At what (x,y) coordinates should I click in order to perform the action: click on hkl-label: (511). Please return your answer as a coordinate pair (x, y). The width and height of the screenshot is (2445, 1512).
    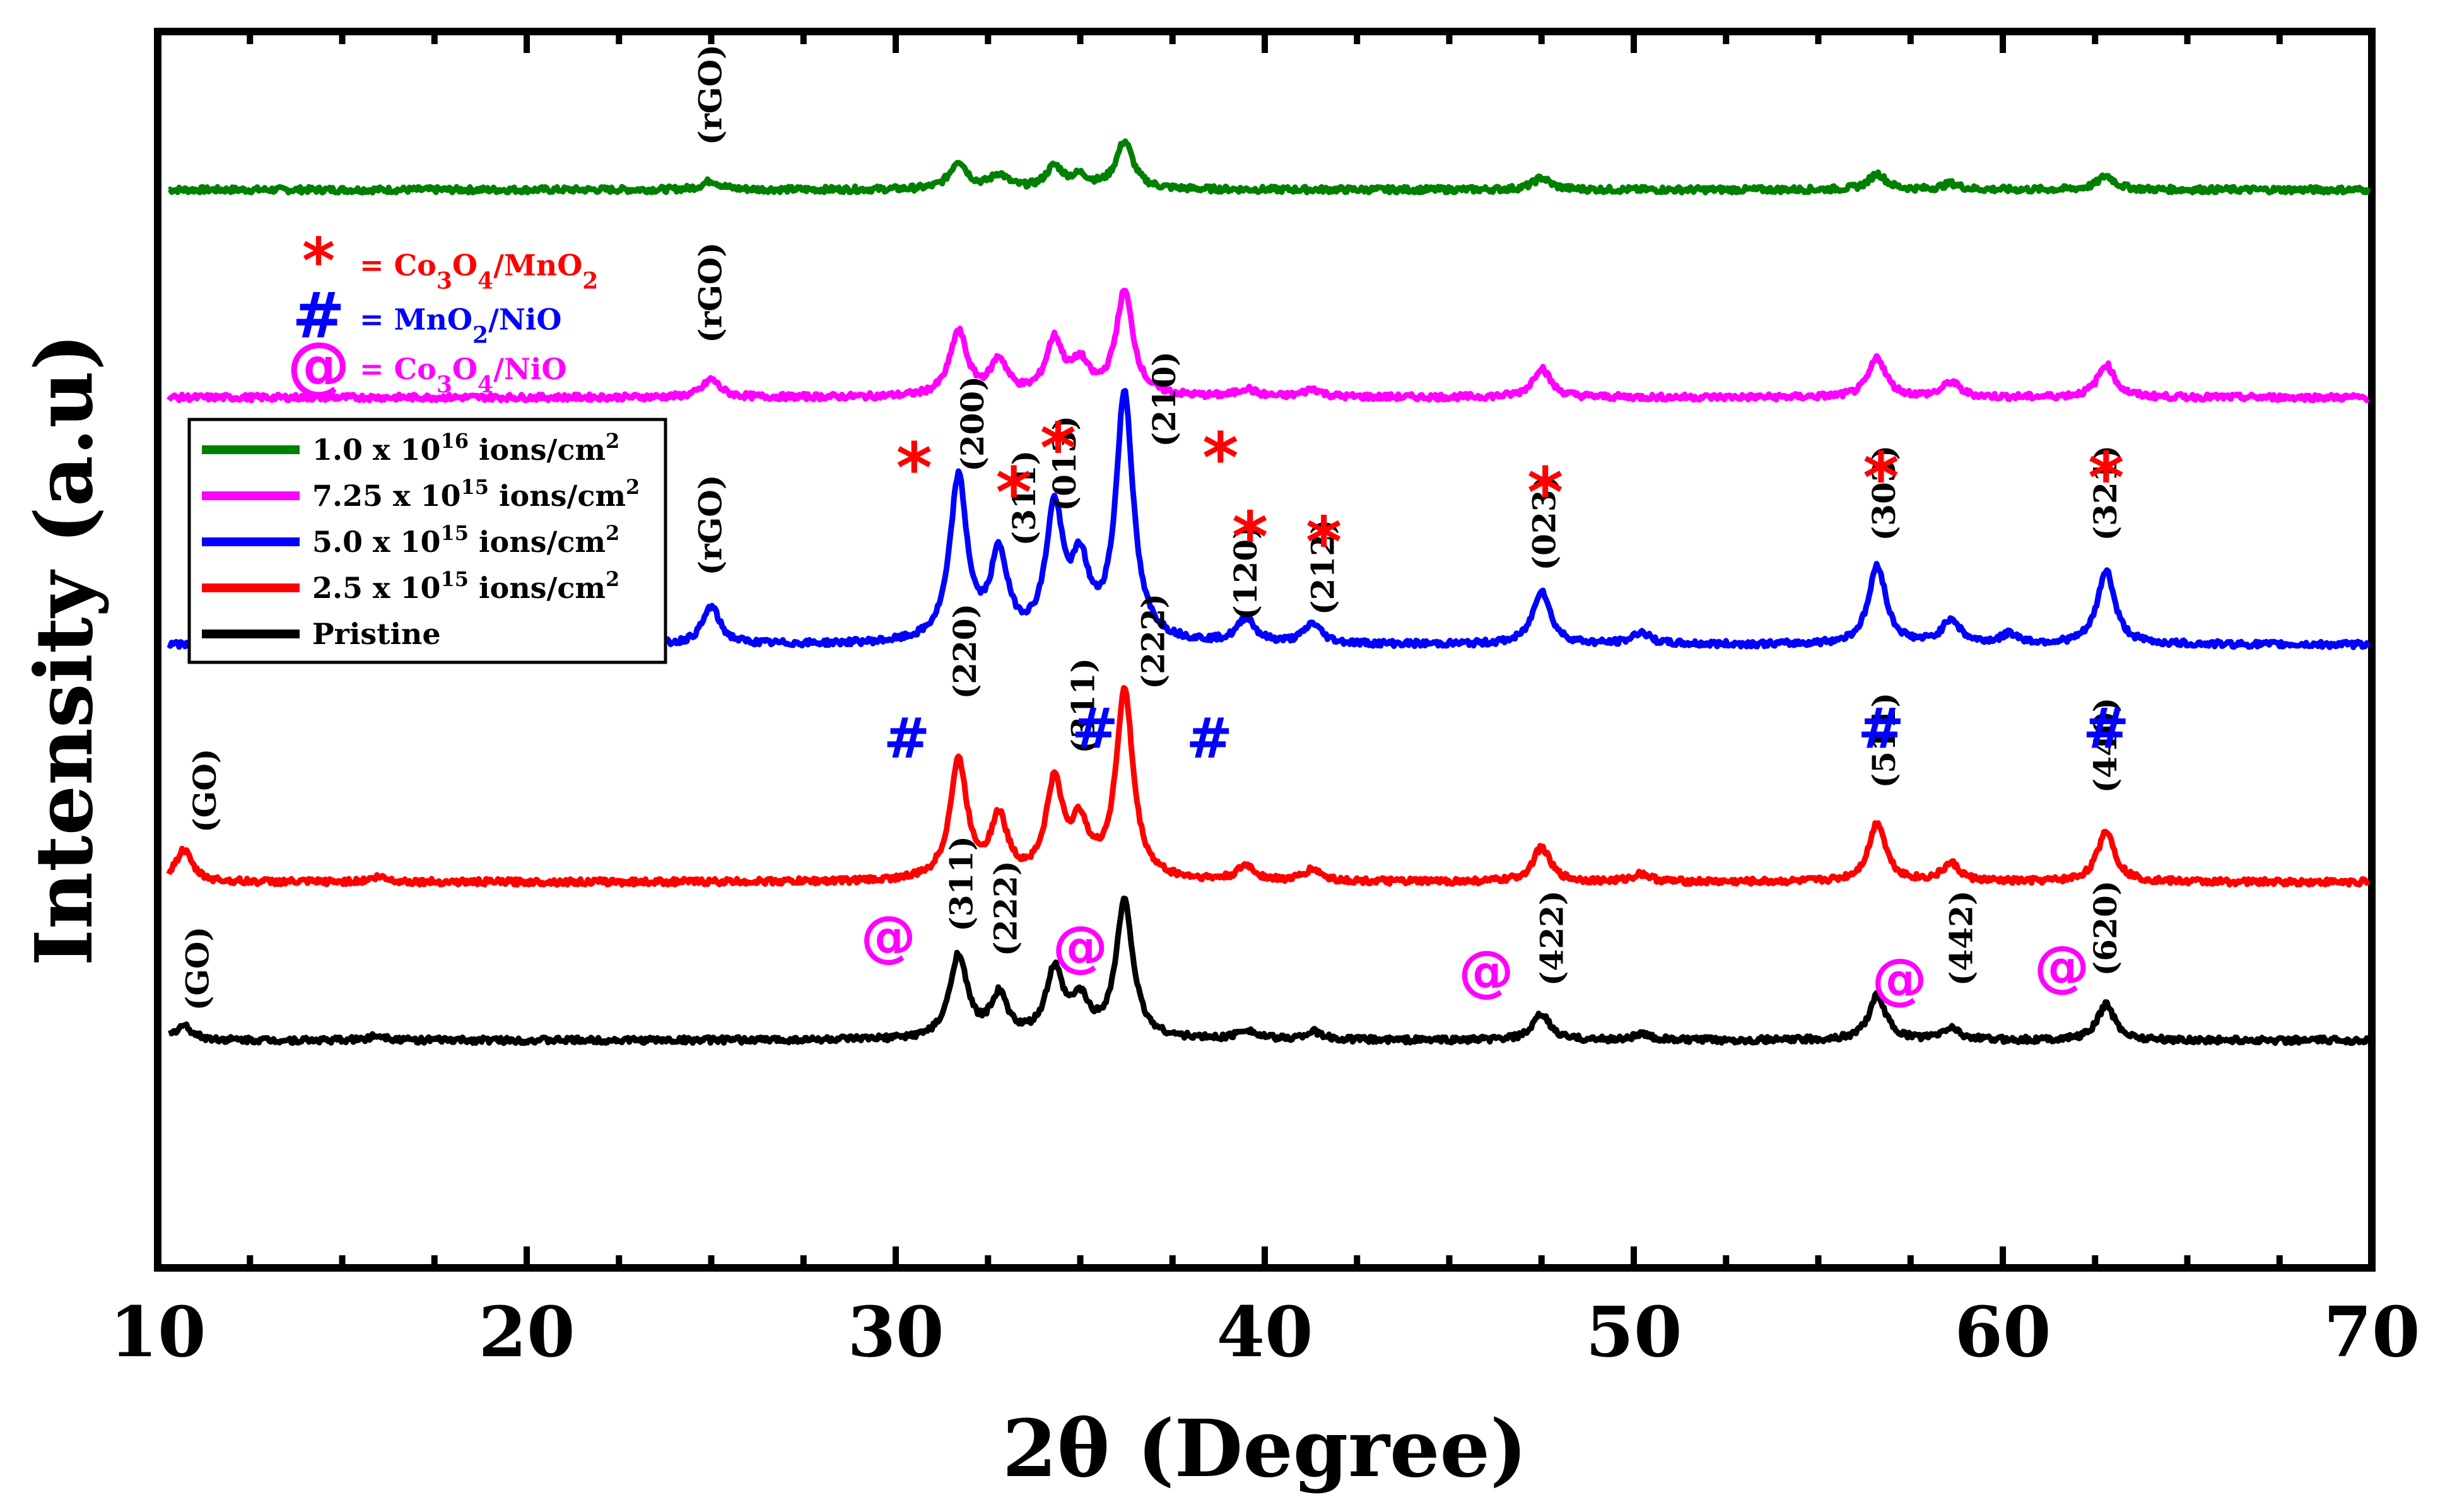
    Looking at the image, I should click on (1884, 740).